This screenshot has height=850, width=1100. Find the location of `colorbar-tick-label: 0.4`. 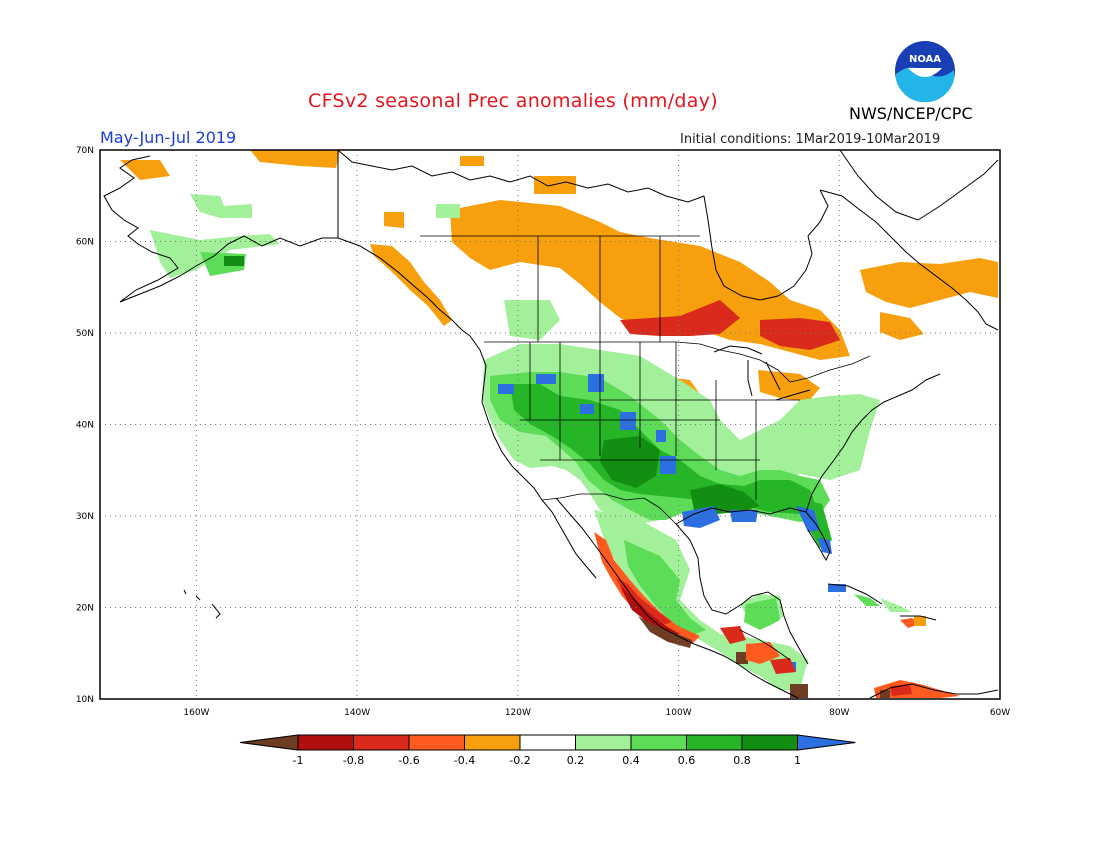

colorbar-tick-label: 0.4 is located at coordinates (631, 760).